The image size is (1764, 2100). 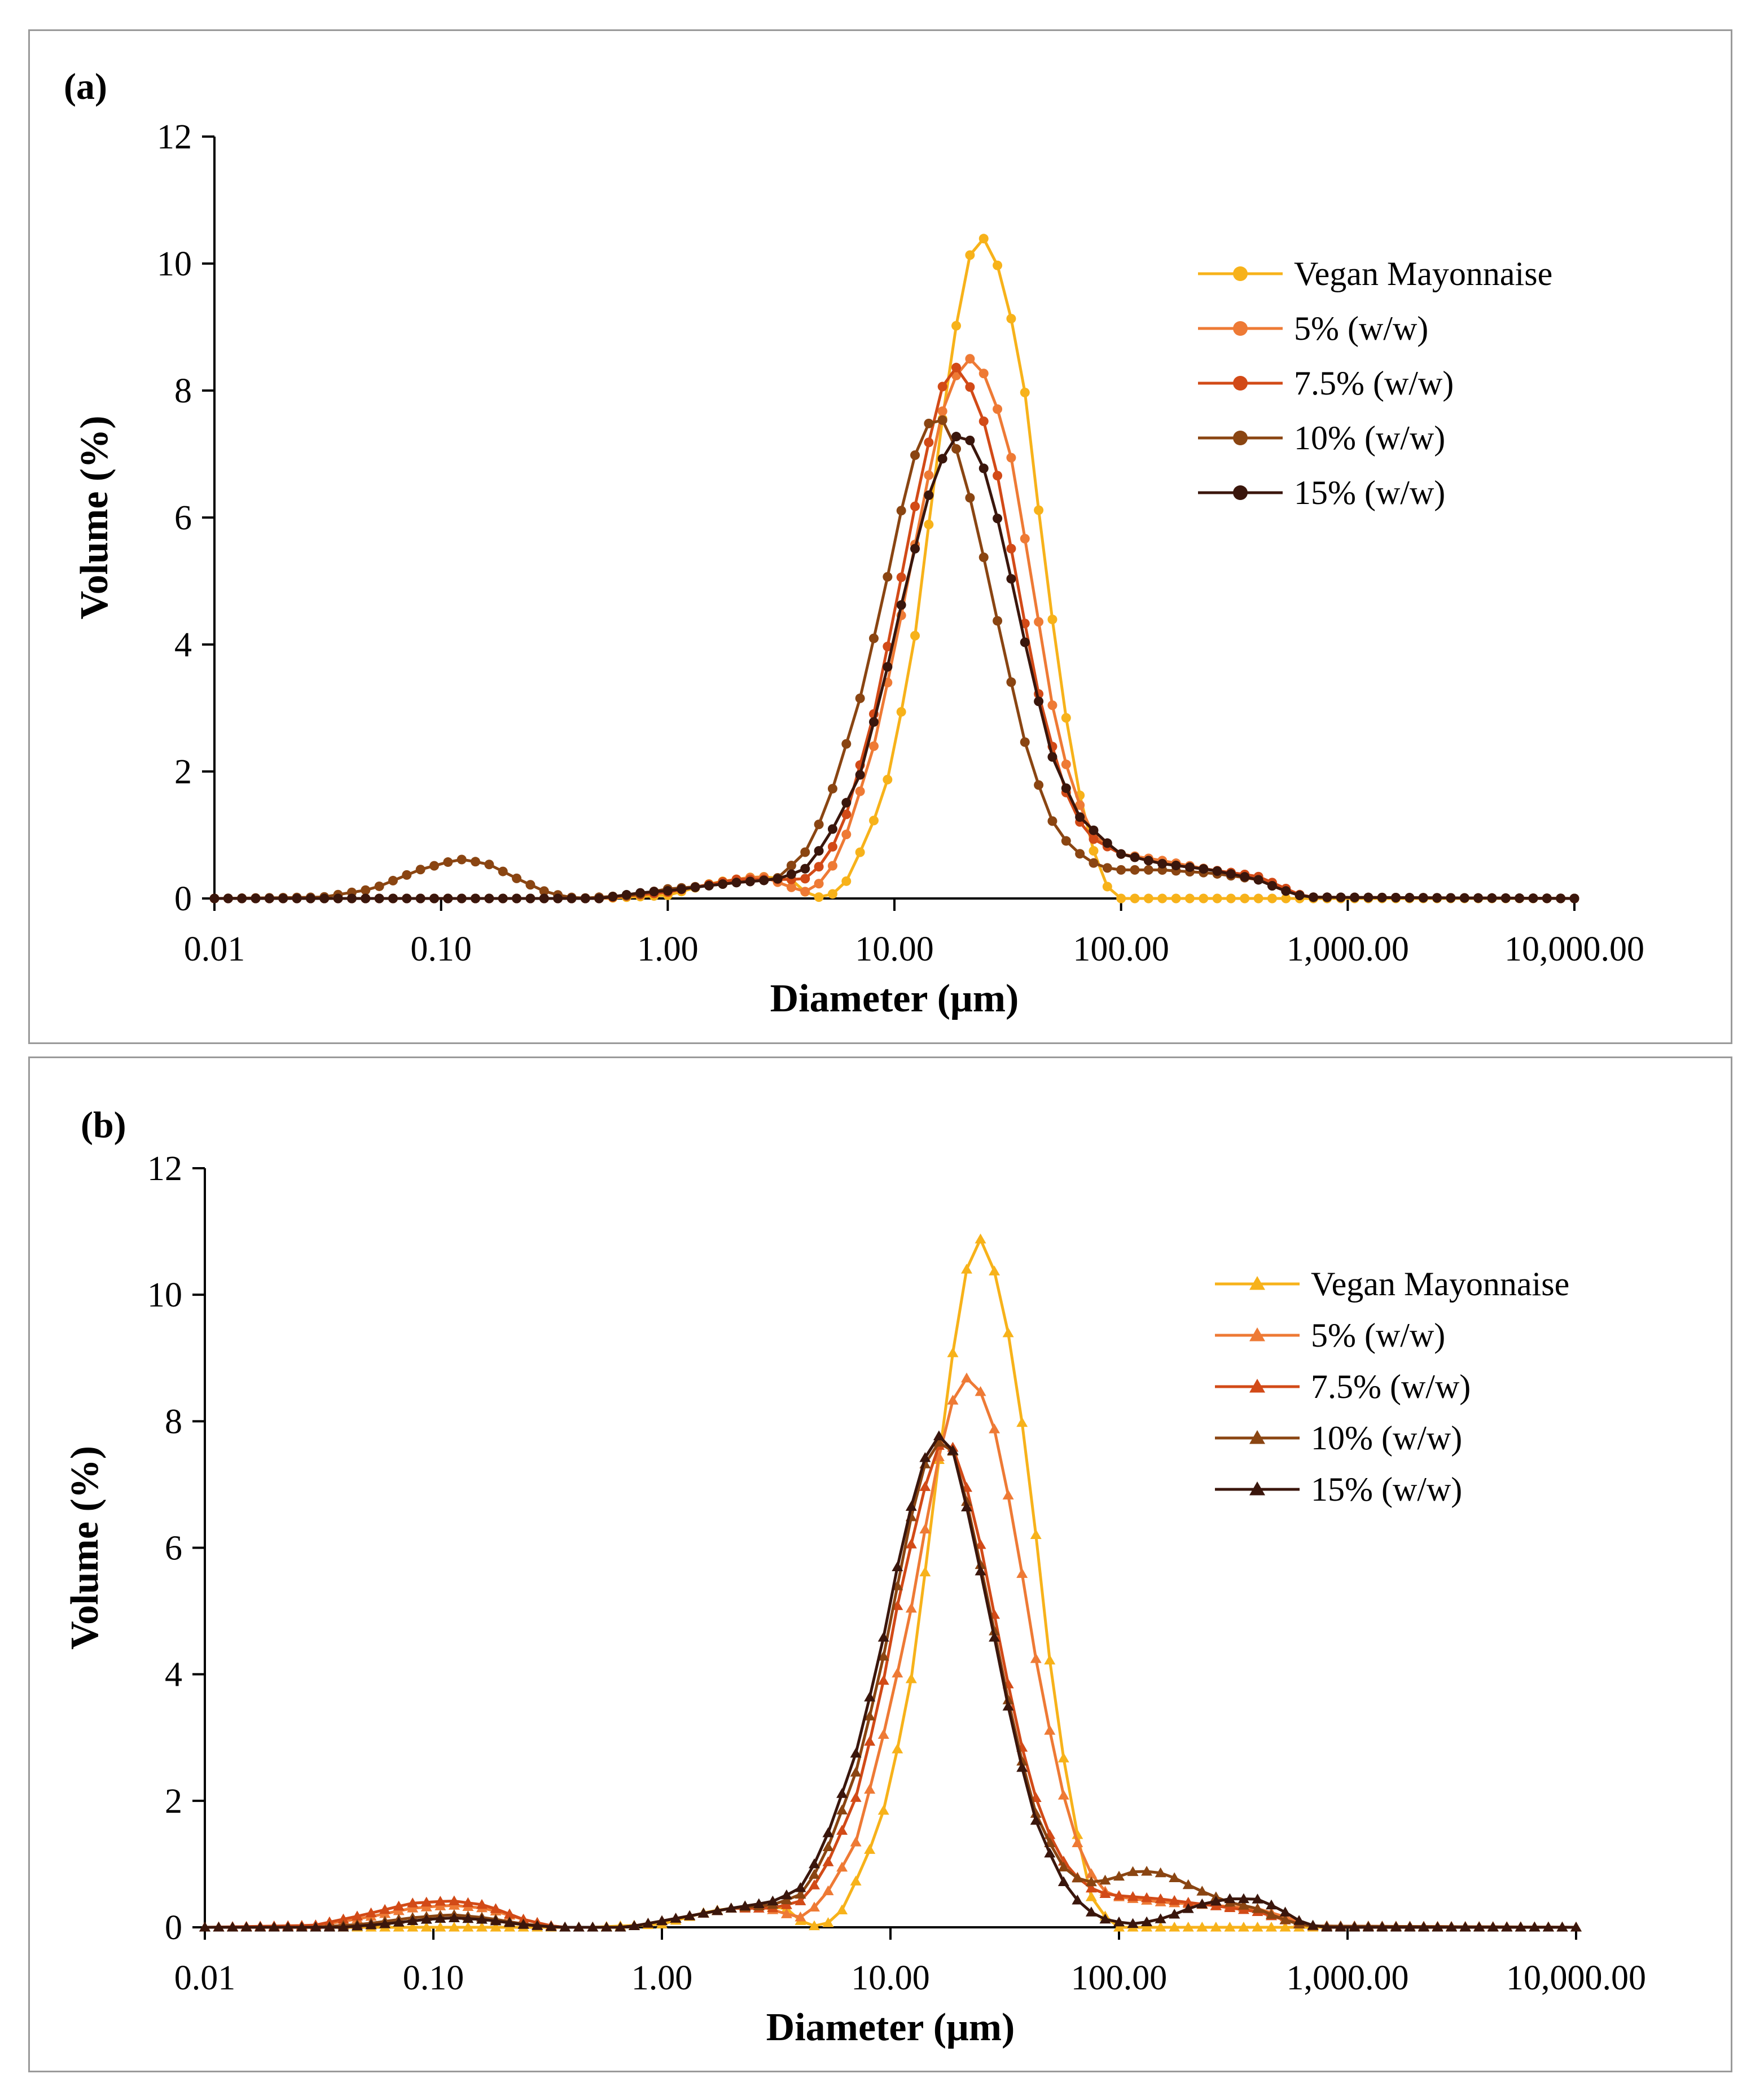 What do you see at coordinates (1121, 949) in the screenshot?
I see `x-tick-label: 100.00` at bounding box center [1121, 949].